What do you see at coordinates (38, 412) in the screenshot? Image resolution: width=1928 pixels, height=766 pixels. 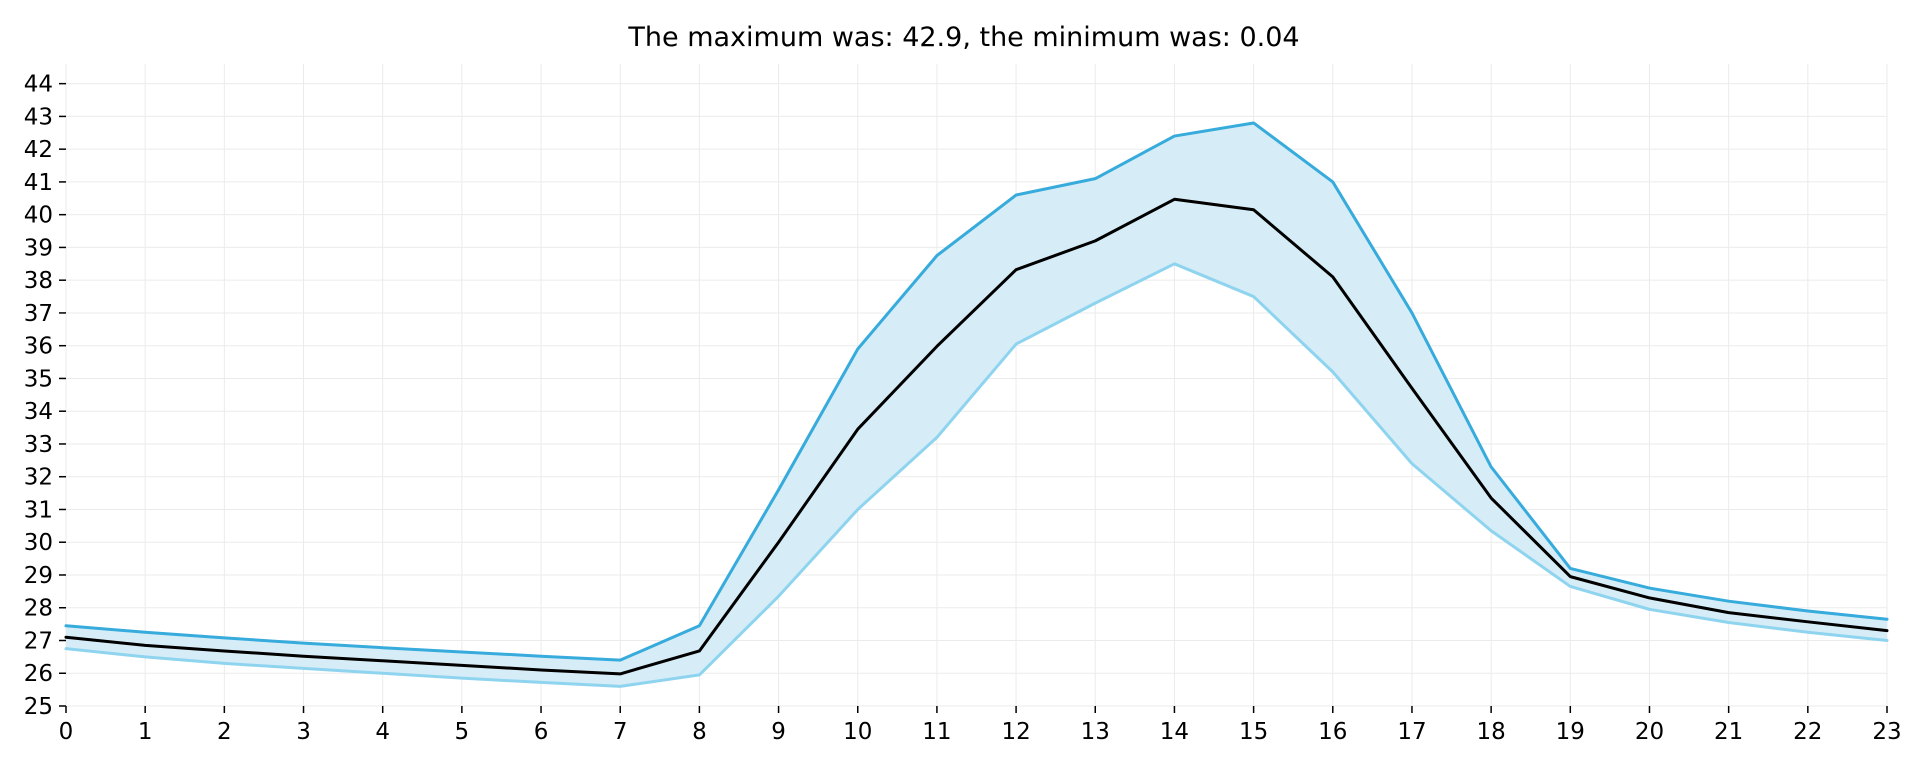 I see `y-tick-label: 34` at bounding box center [38, 412].